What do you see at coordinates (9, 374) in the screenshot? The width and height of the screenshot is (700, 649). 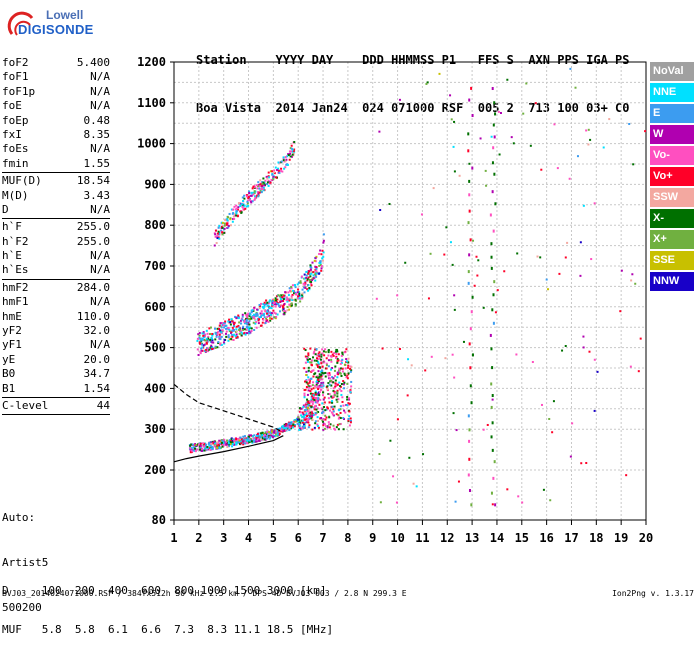 I see `param-key: B0` at bounding box center [9, 374].